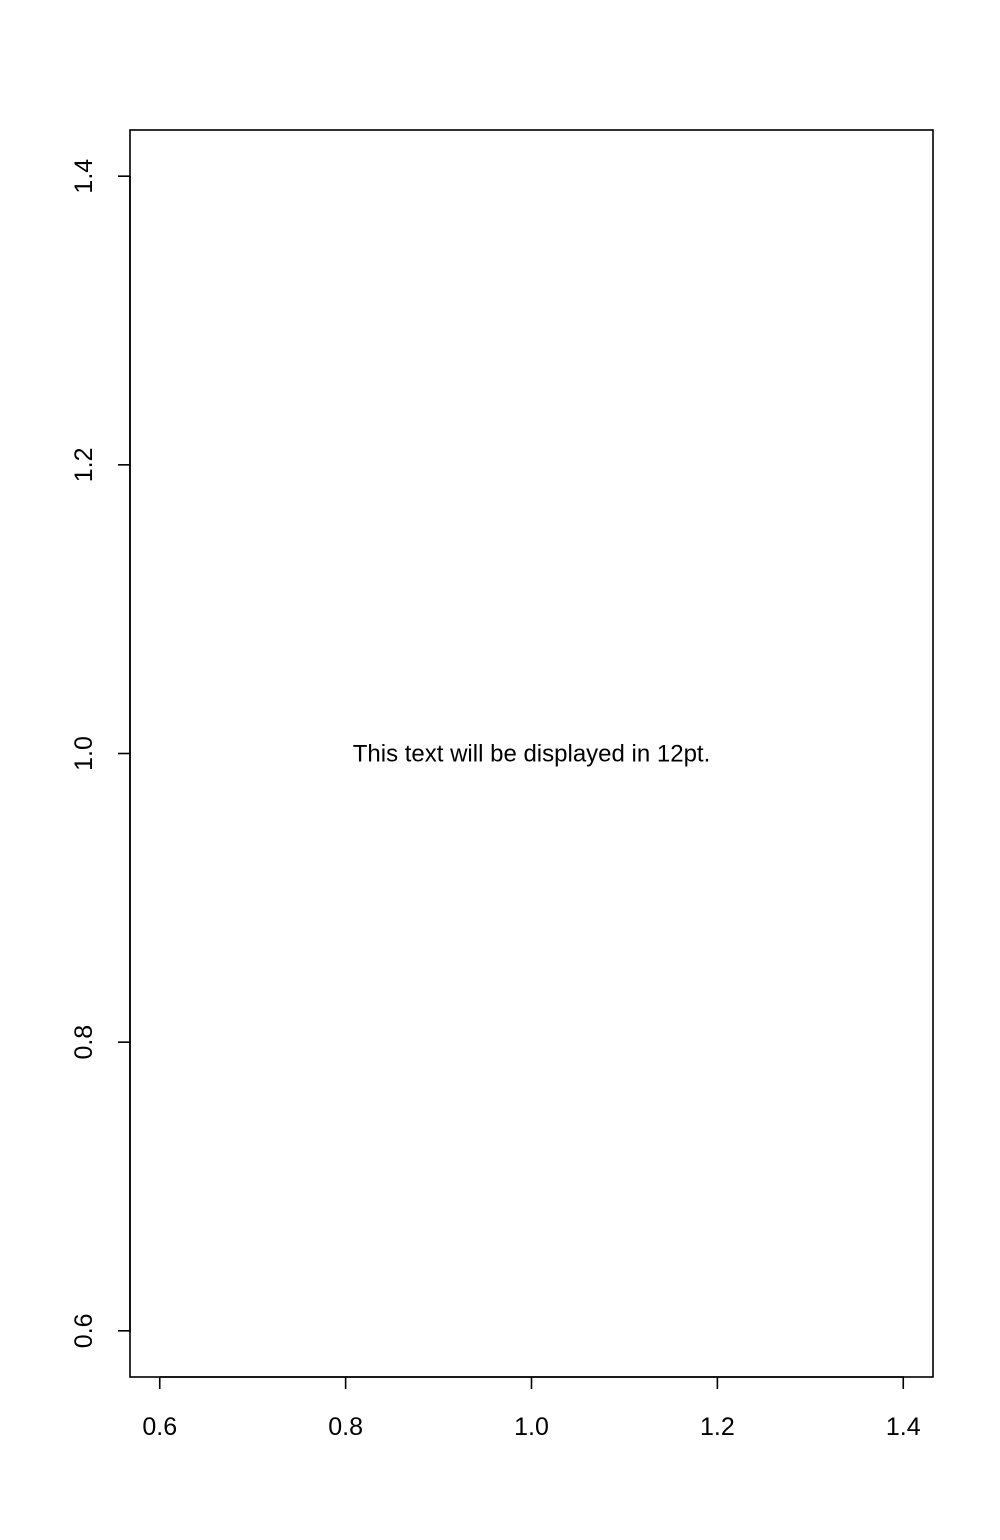 The width and height of the screenshot is (1000, 1540). Describe the element at coordinates (345, 1427) in the screenshot. I see `x-tick-label: 0.8` at that location.